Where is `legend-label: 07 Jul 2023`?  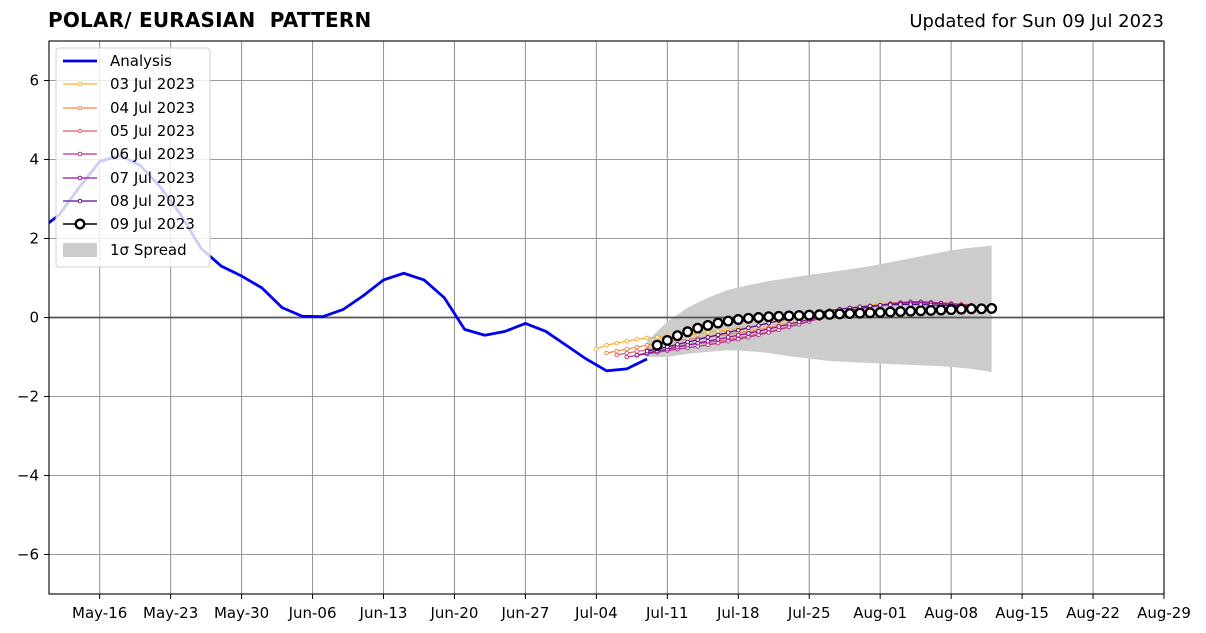 legend-label: 07 Jul 2023 is located at coordinates (152, 178).